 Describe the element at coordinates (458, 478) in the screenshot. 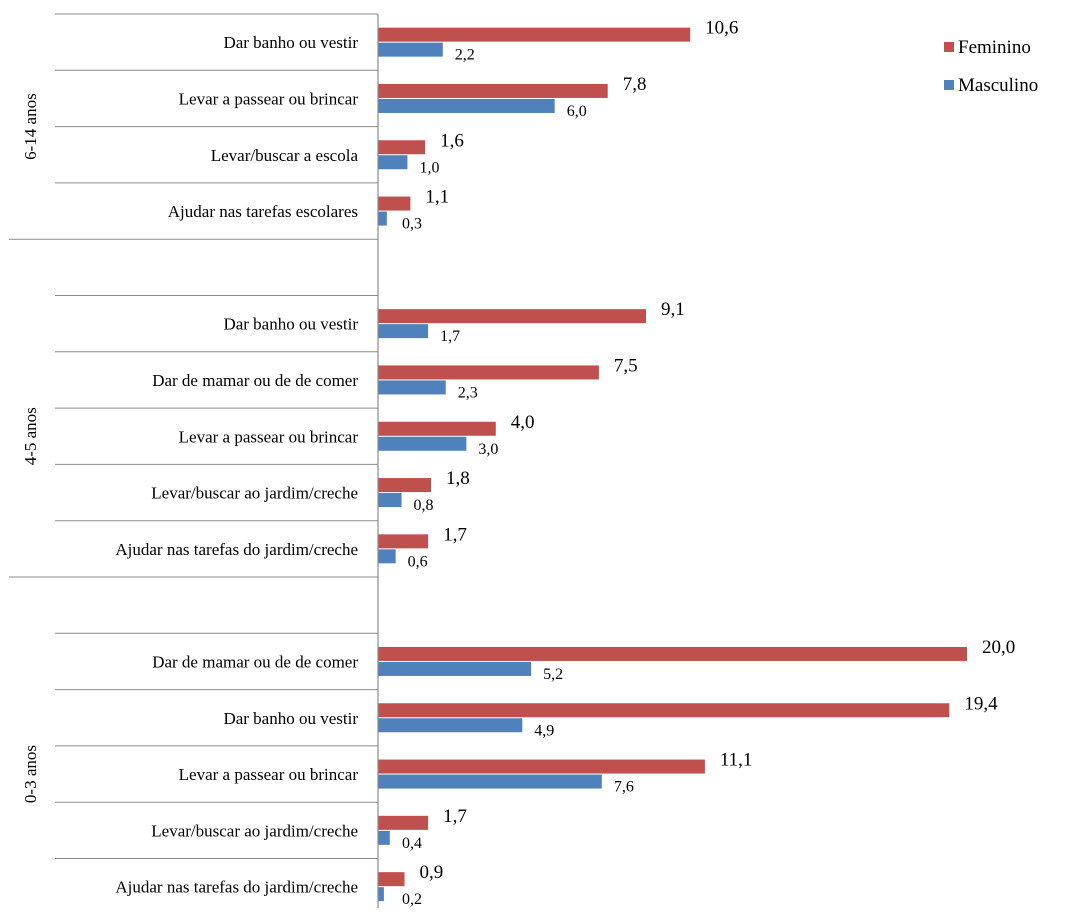

I see `data-label-feminino: 1,8` at that location.